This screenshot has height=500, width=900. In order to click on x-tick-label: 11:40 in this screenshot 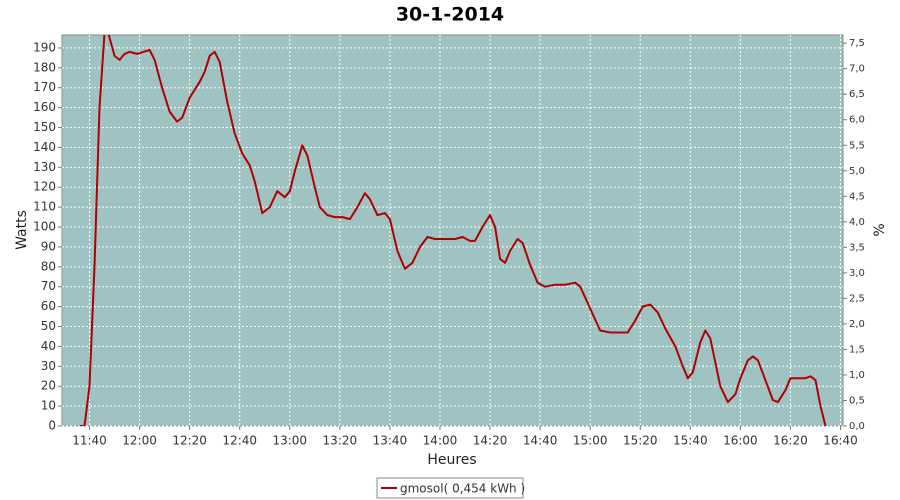, I will do `click(89, 441)`.